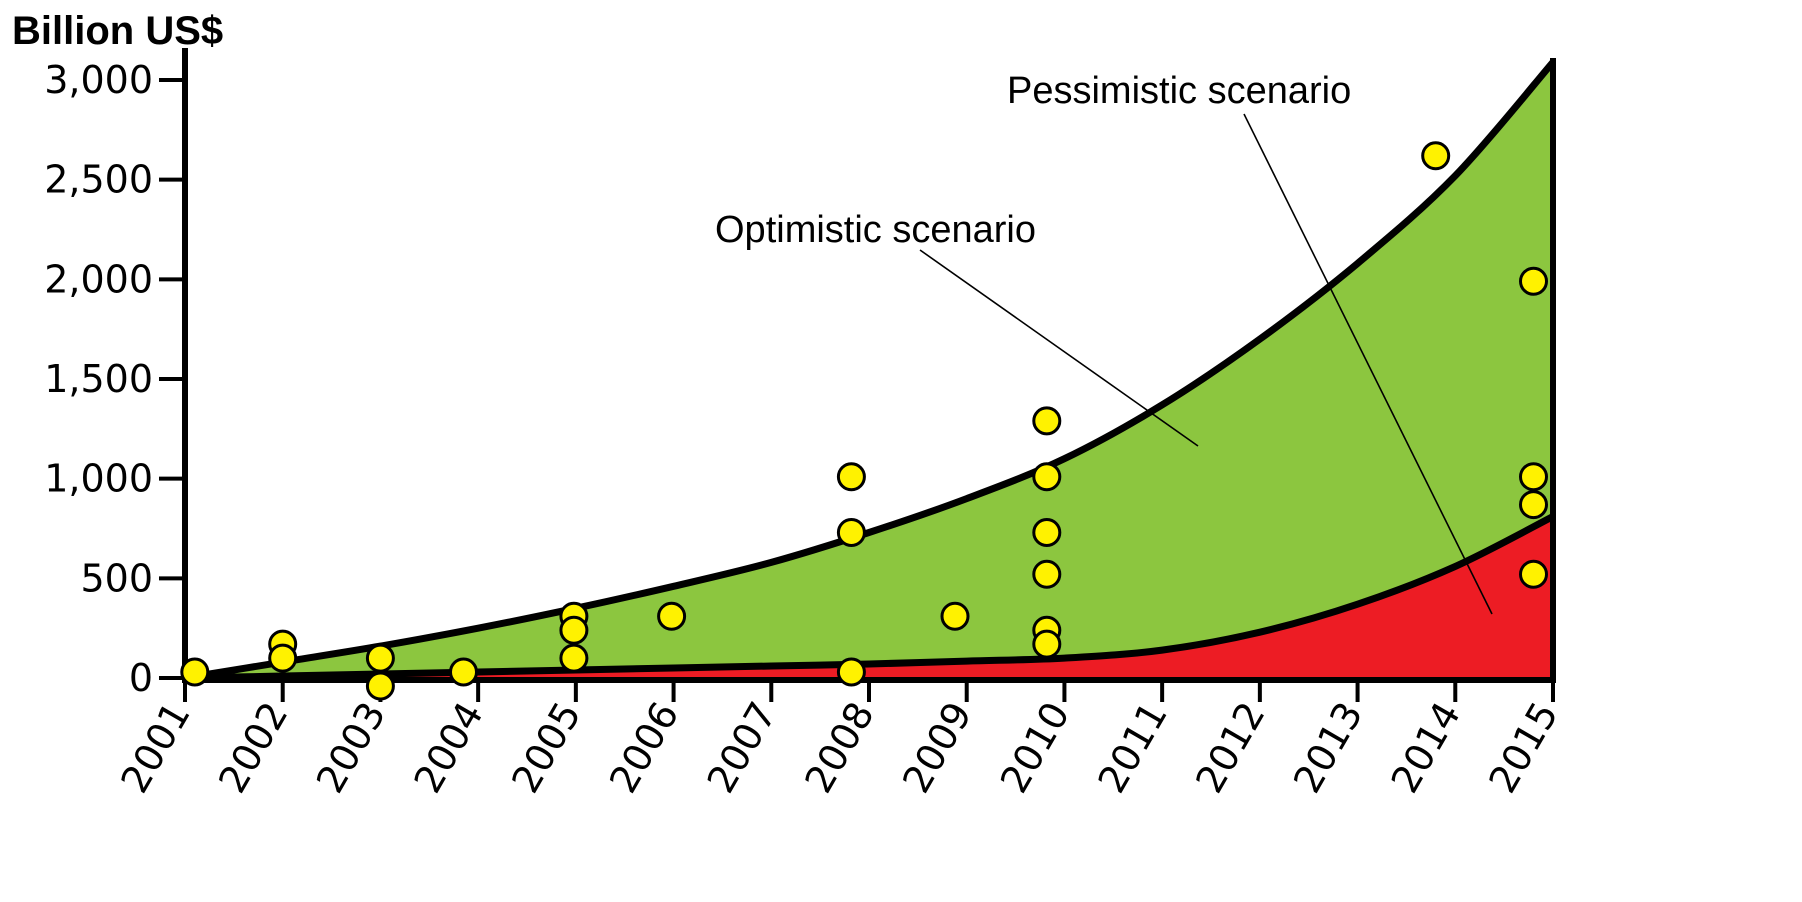  I want to click on y-tick-label: 1,000, so click(98, 479).